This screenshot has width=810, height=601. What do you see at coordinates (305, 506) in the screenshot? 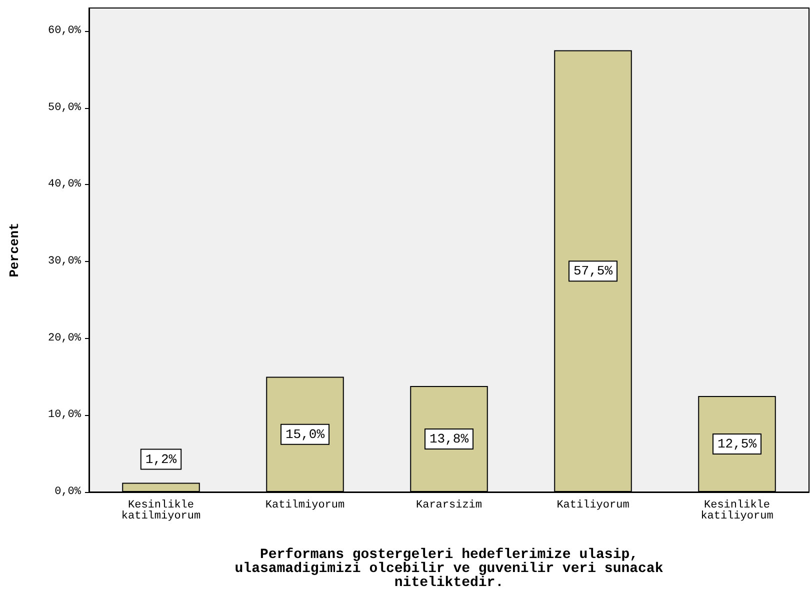
I see `x-tick-label: Katilmiyorum` at bounding box center [305, 506].